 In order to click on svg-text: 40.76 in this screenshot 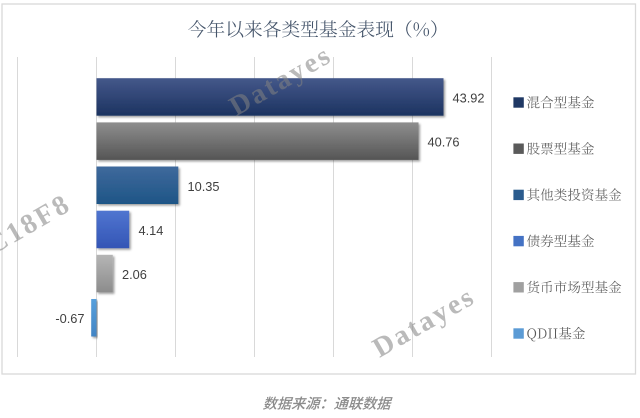, I will do `click(444, 142)`.